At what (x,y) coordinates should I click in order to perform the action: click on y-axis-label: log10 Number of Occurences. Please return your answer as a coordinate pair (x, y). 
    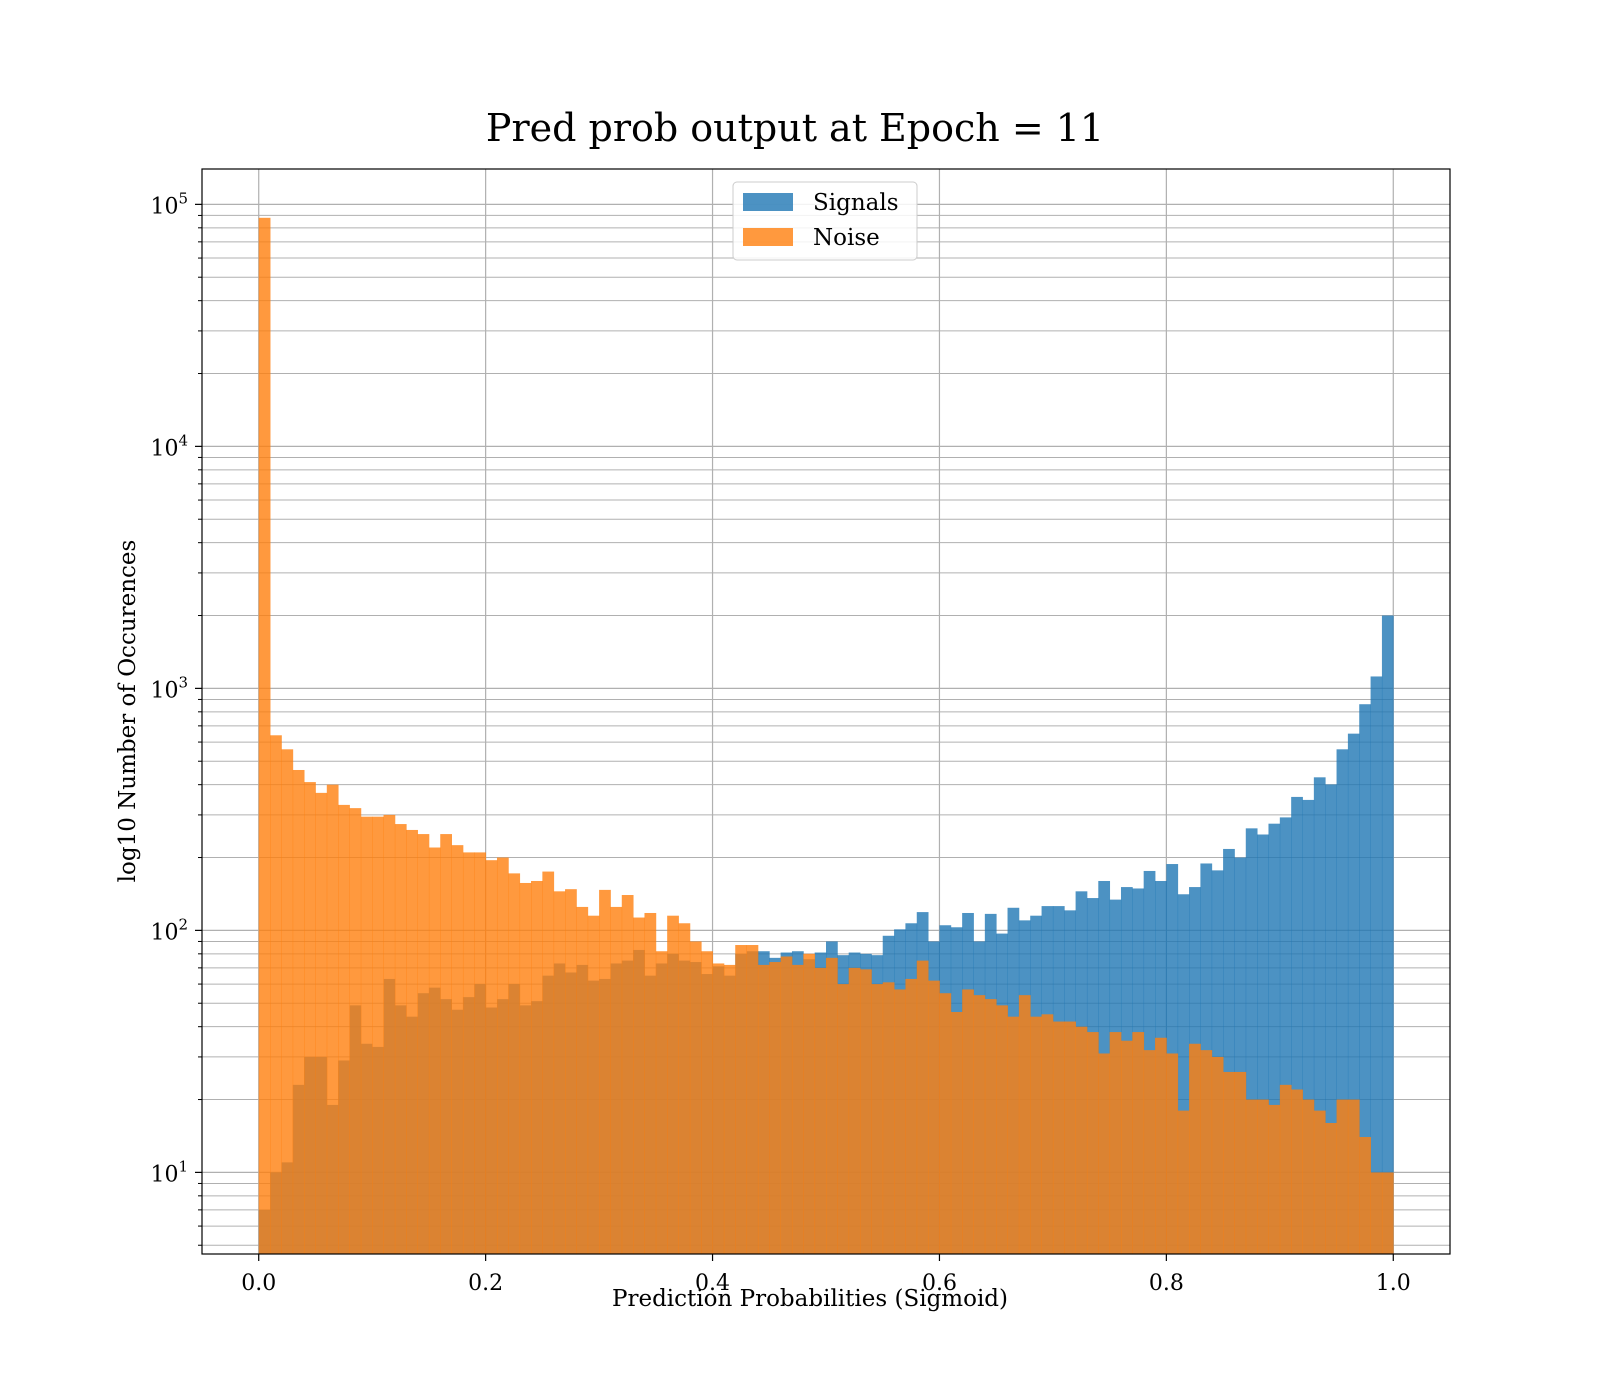
    Looking at the image, I should click on (128, 711).